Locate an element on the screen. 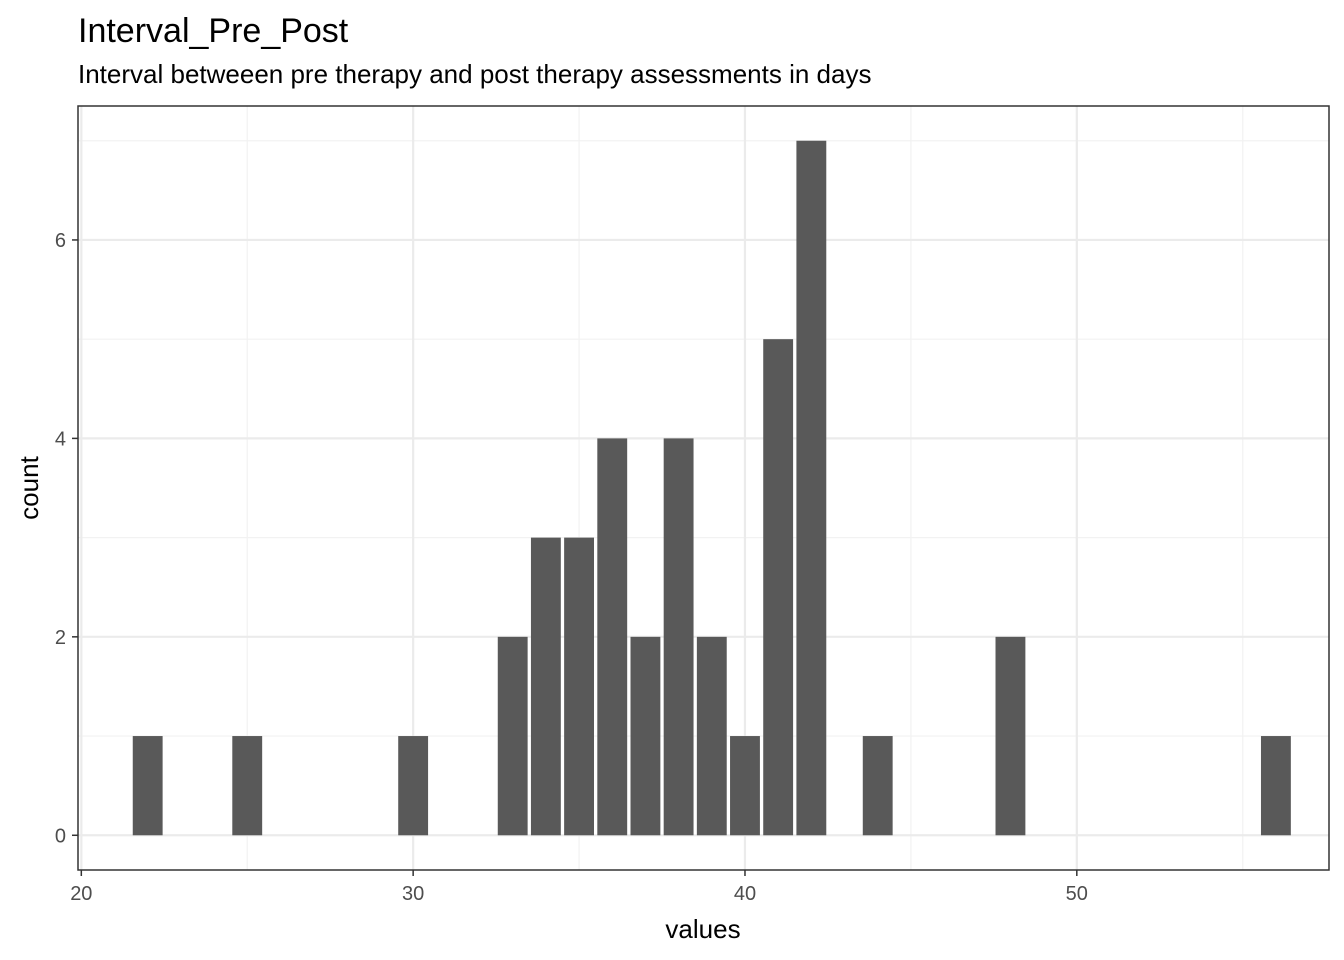  y-tick-label: 0 is located at coordinates (60, 836).